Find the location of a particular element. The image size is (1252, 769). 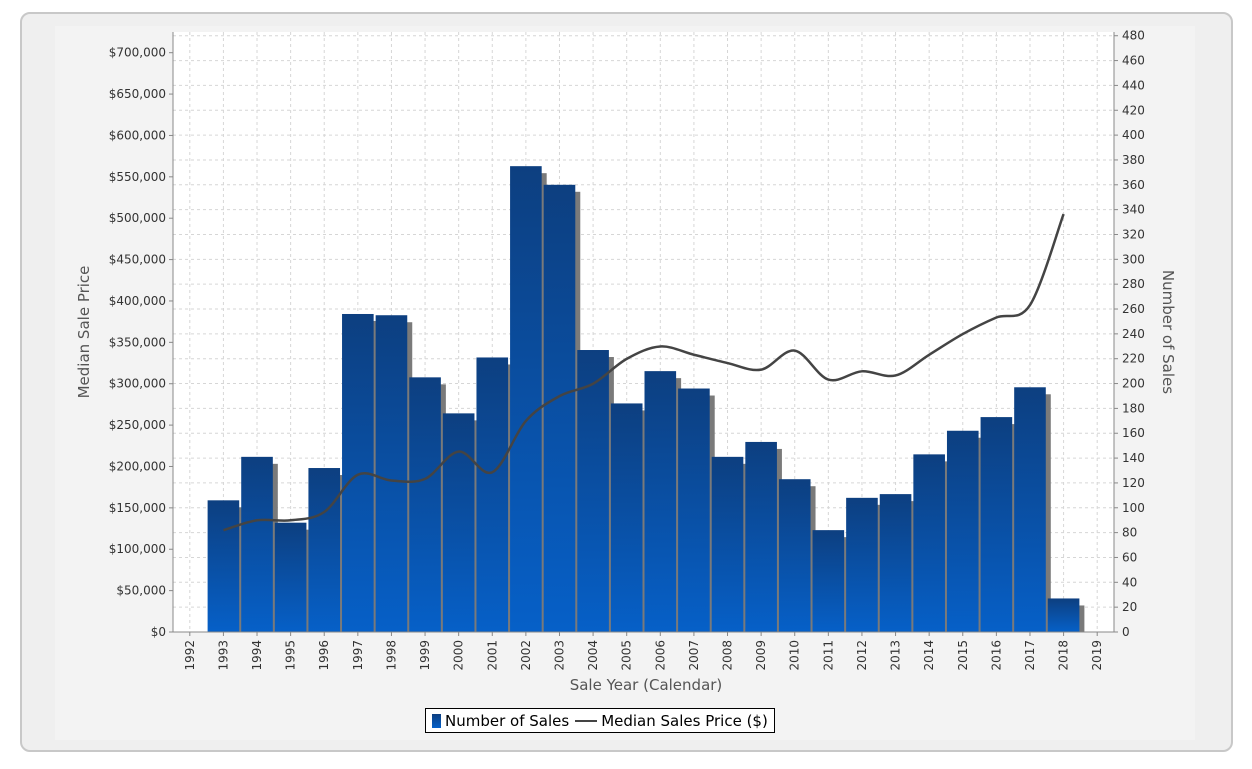

bar-2005 is located at coordinates (626, 517).